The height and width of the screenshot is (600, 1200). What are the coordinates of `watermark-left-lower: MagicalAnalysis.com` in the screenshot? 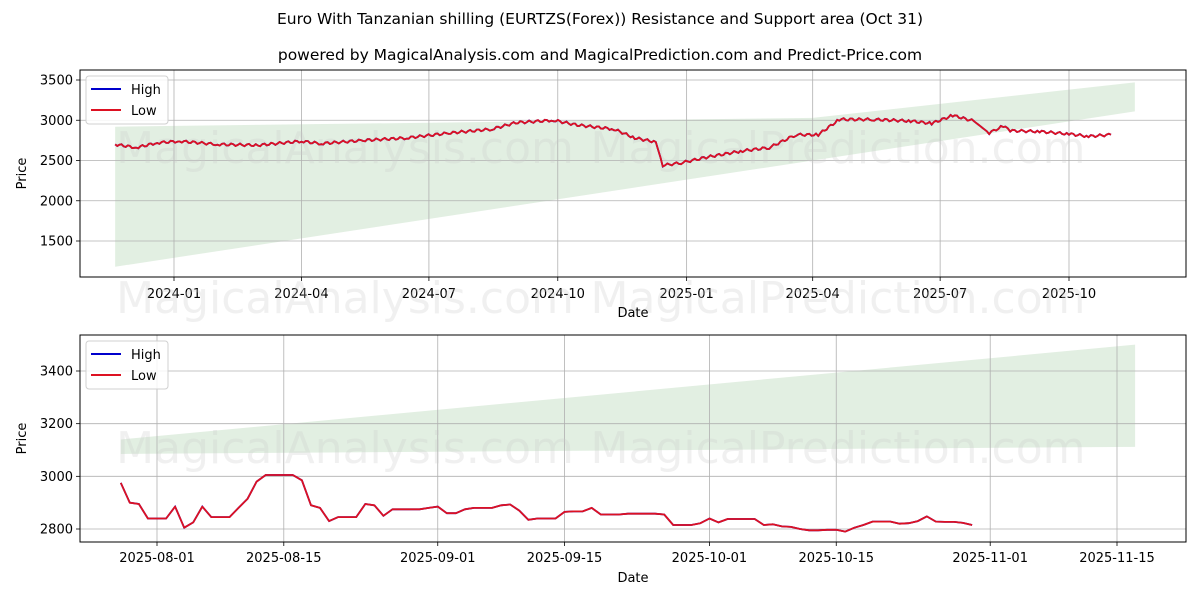 It's located at (345, 298).